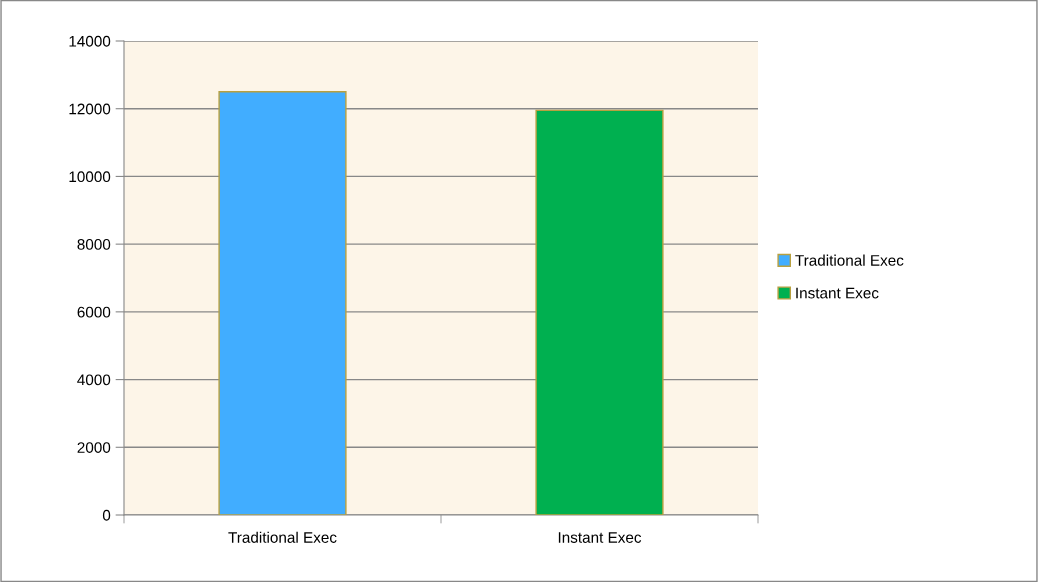  What do you see at coordinates (106, 515) in the screenshot?
I see `y-tick-label: 0` at bounding box center [106, 515].